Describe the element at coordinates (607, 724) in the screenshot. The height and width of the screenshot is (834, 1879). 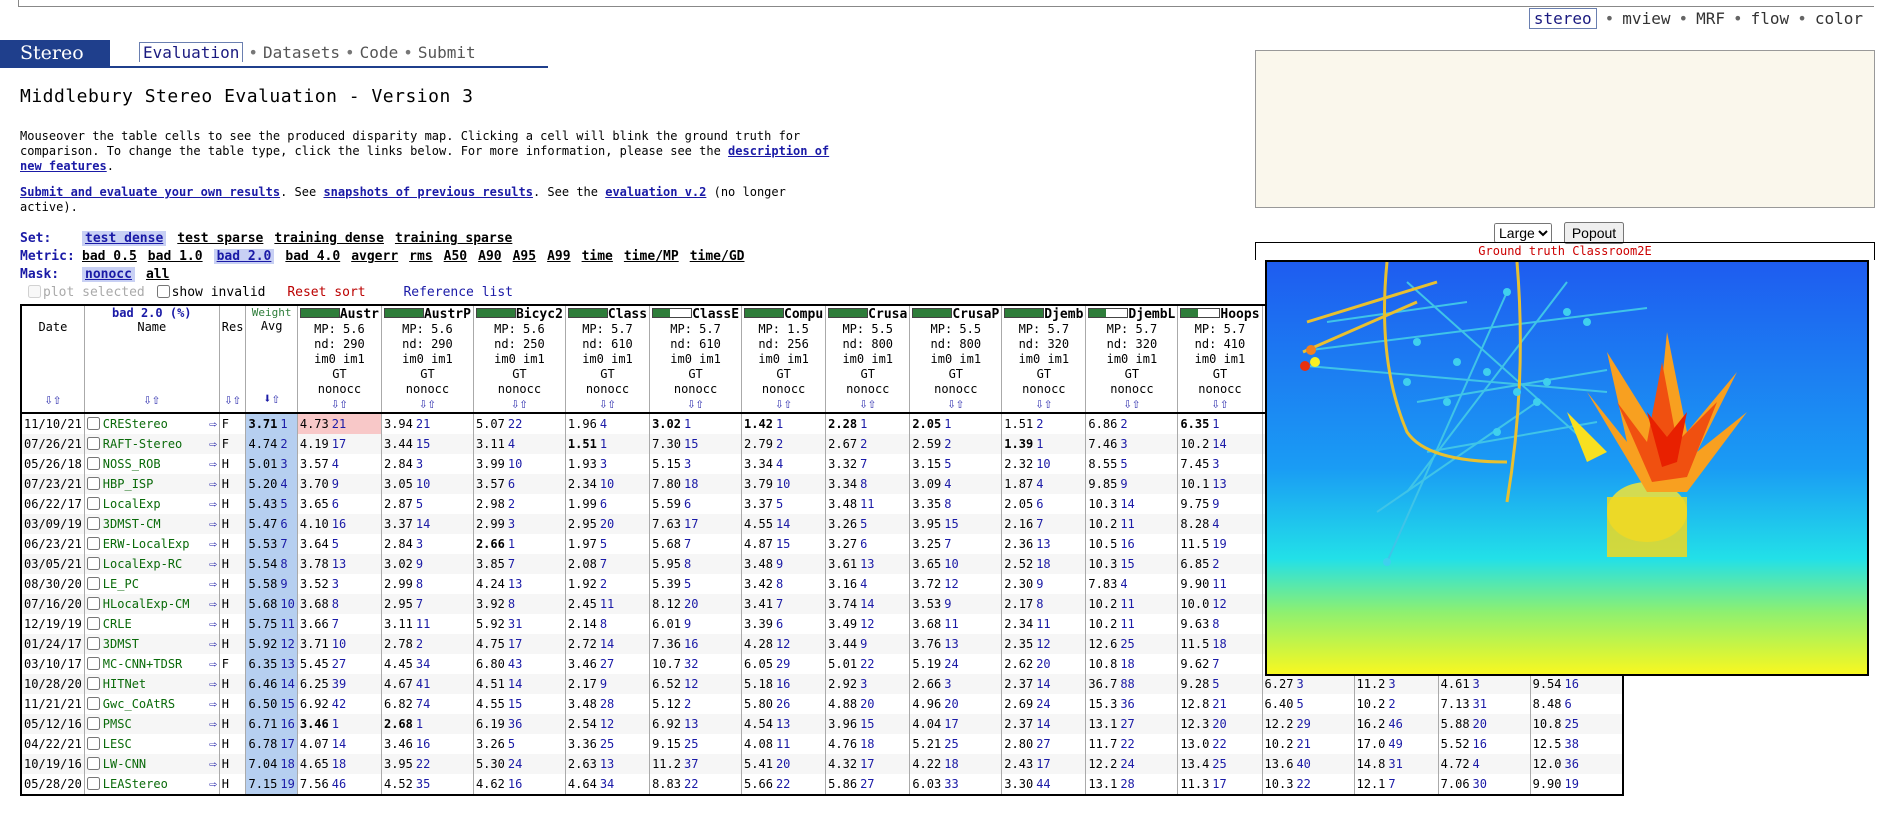
I see `result-cell: 2.54 12` at that location.